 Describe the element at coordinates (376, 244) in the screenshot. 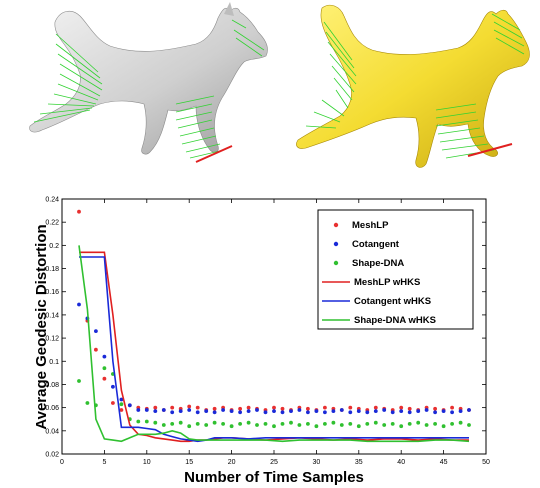

I see `legend-label-cotangent: Cotangent` at that location.